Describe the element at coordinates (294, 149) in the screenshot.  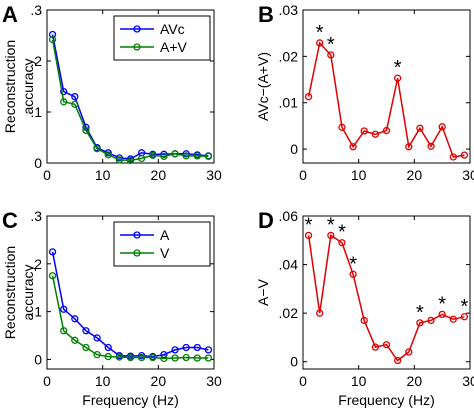
I see `panel-b-ytick-label: 0` at that location.